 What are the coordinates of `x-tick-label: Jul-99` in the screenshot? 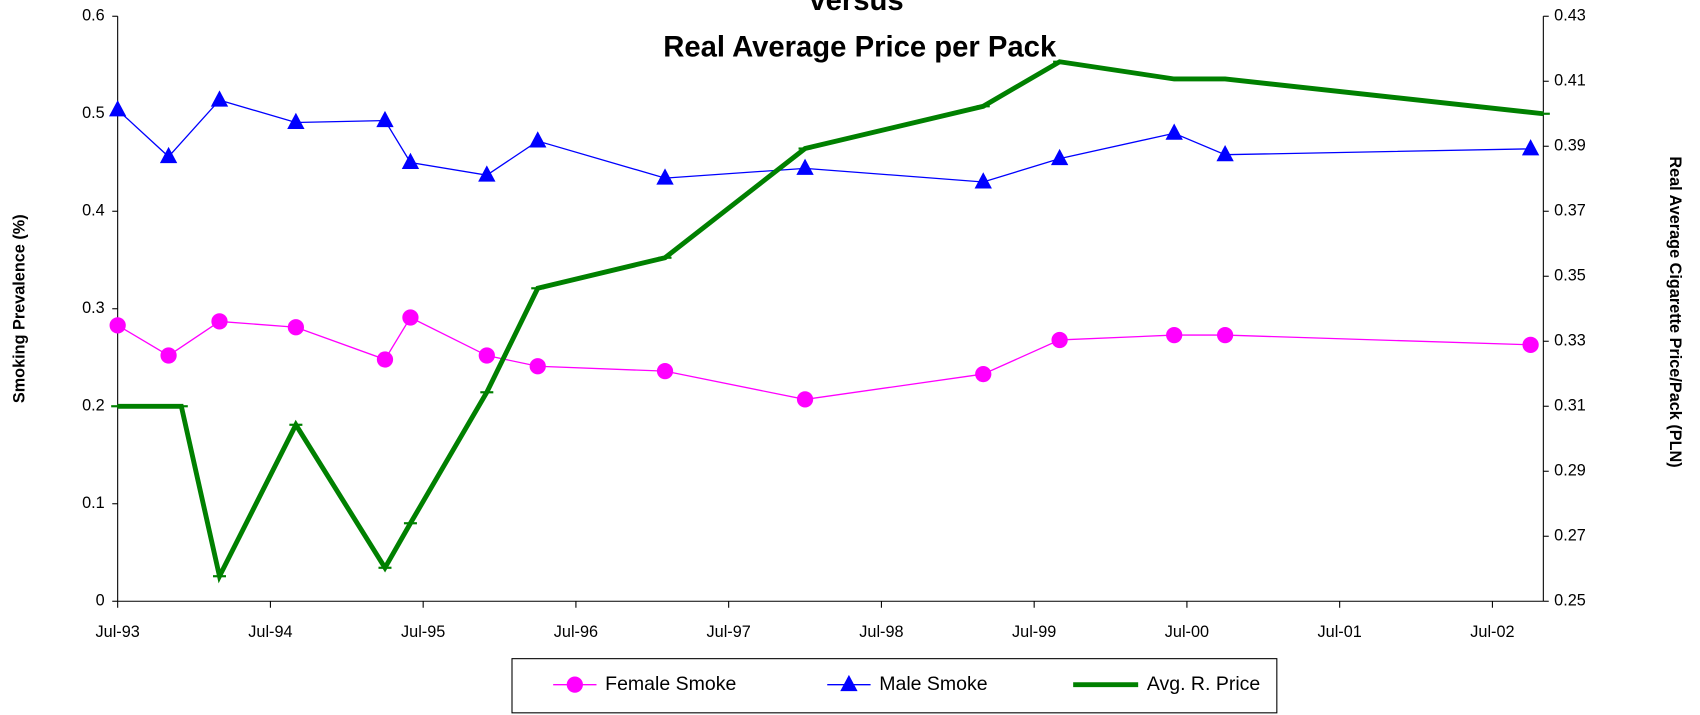 It's located at (1034, 632).